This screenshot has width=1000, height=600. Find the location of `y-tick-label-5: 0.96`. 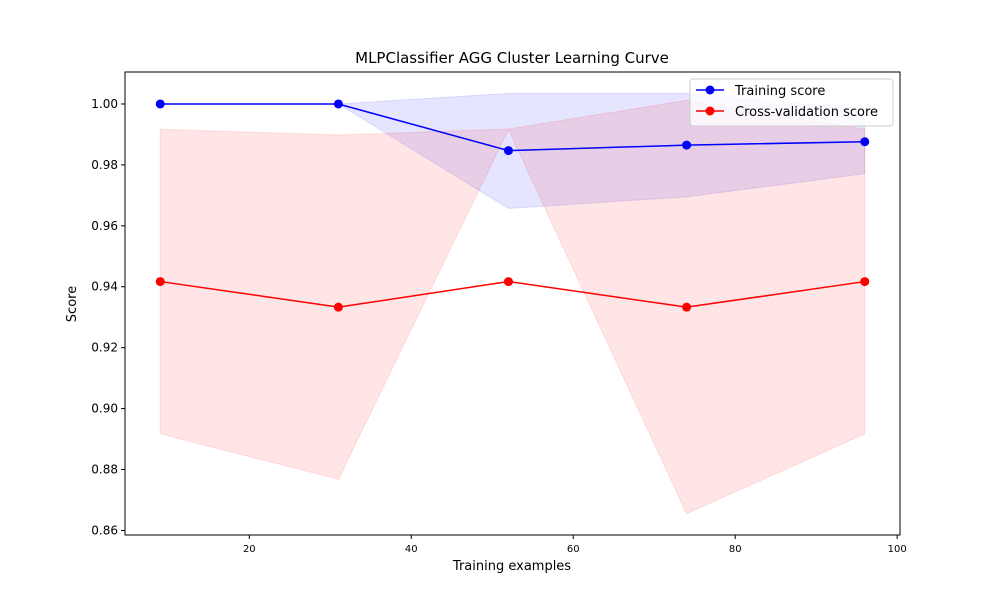

y-tick-label-5: 0.96 is located at coordinates (104, 226).